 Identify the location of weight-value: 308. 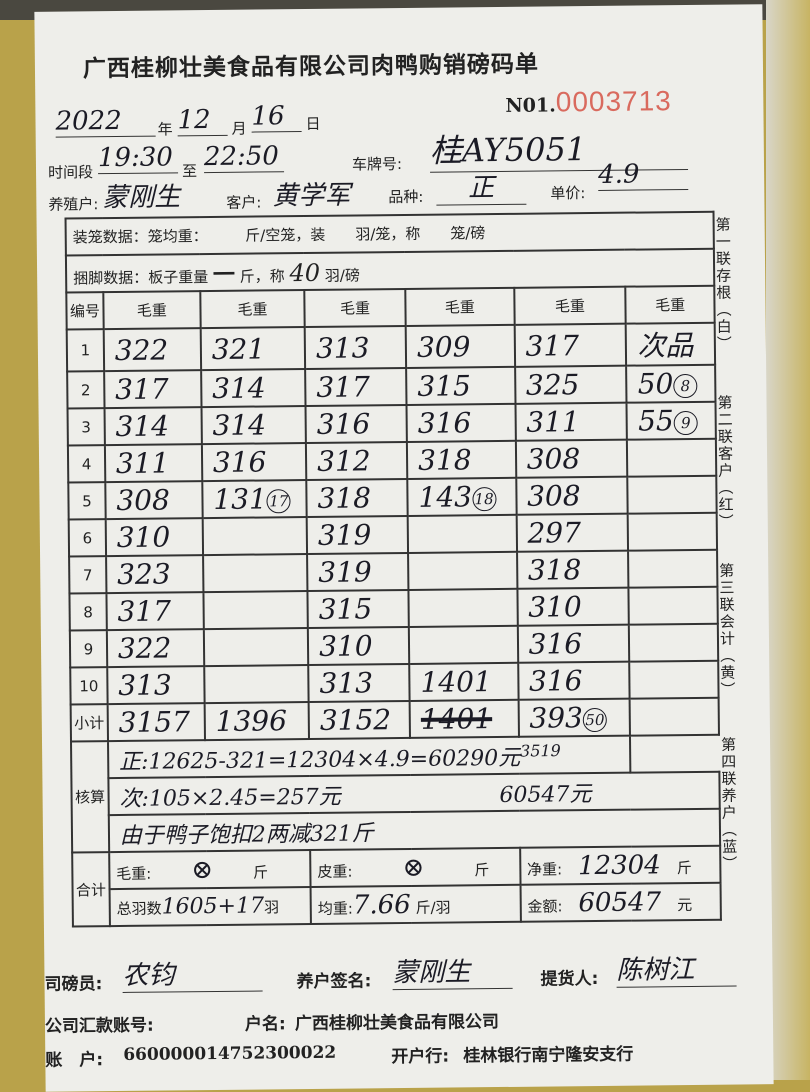
(143, 500).